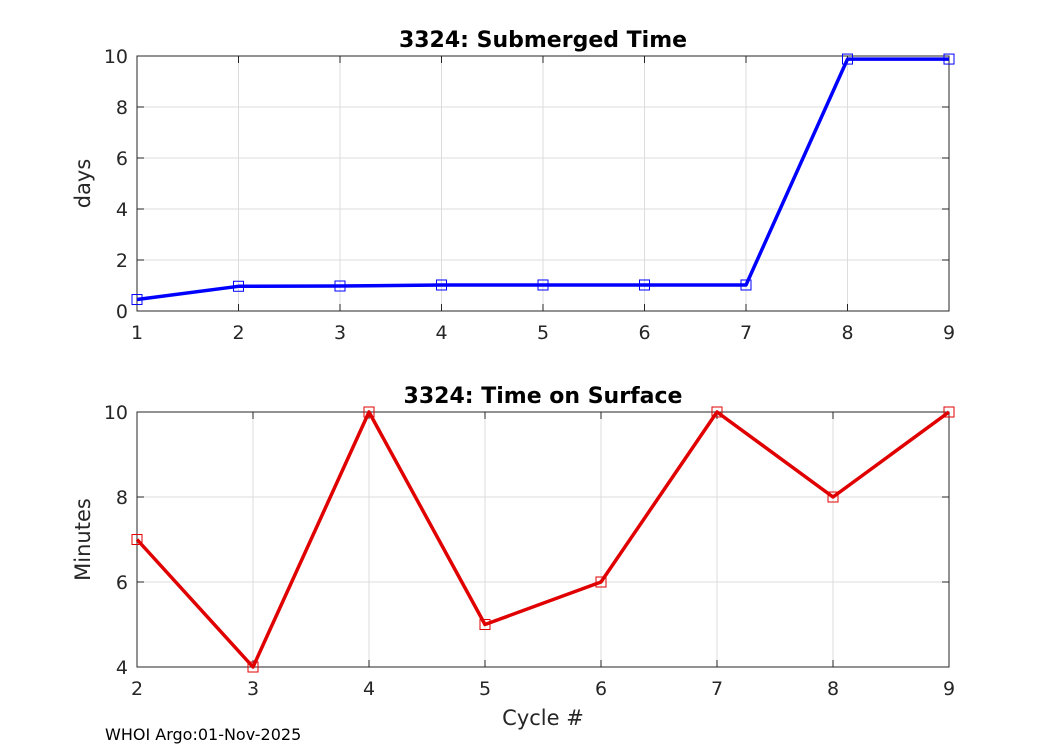  I want to click on chart-title: 3324: Submerged Time, so click(543, 40).